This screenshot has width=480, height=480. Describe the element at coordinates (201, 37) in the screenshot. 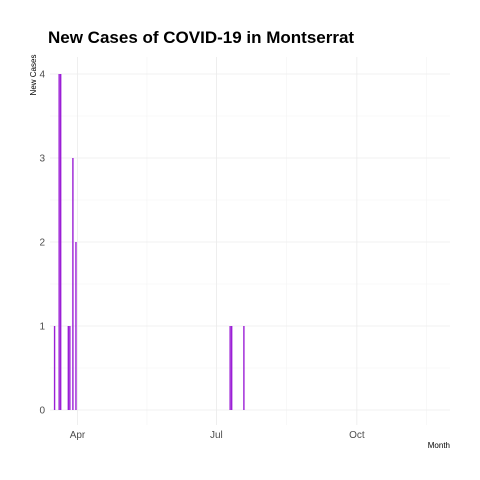

I see `chart-title: New Cases of COVID-19 in Montserrat` at that location.